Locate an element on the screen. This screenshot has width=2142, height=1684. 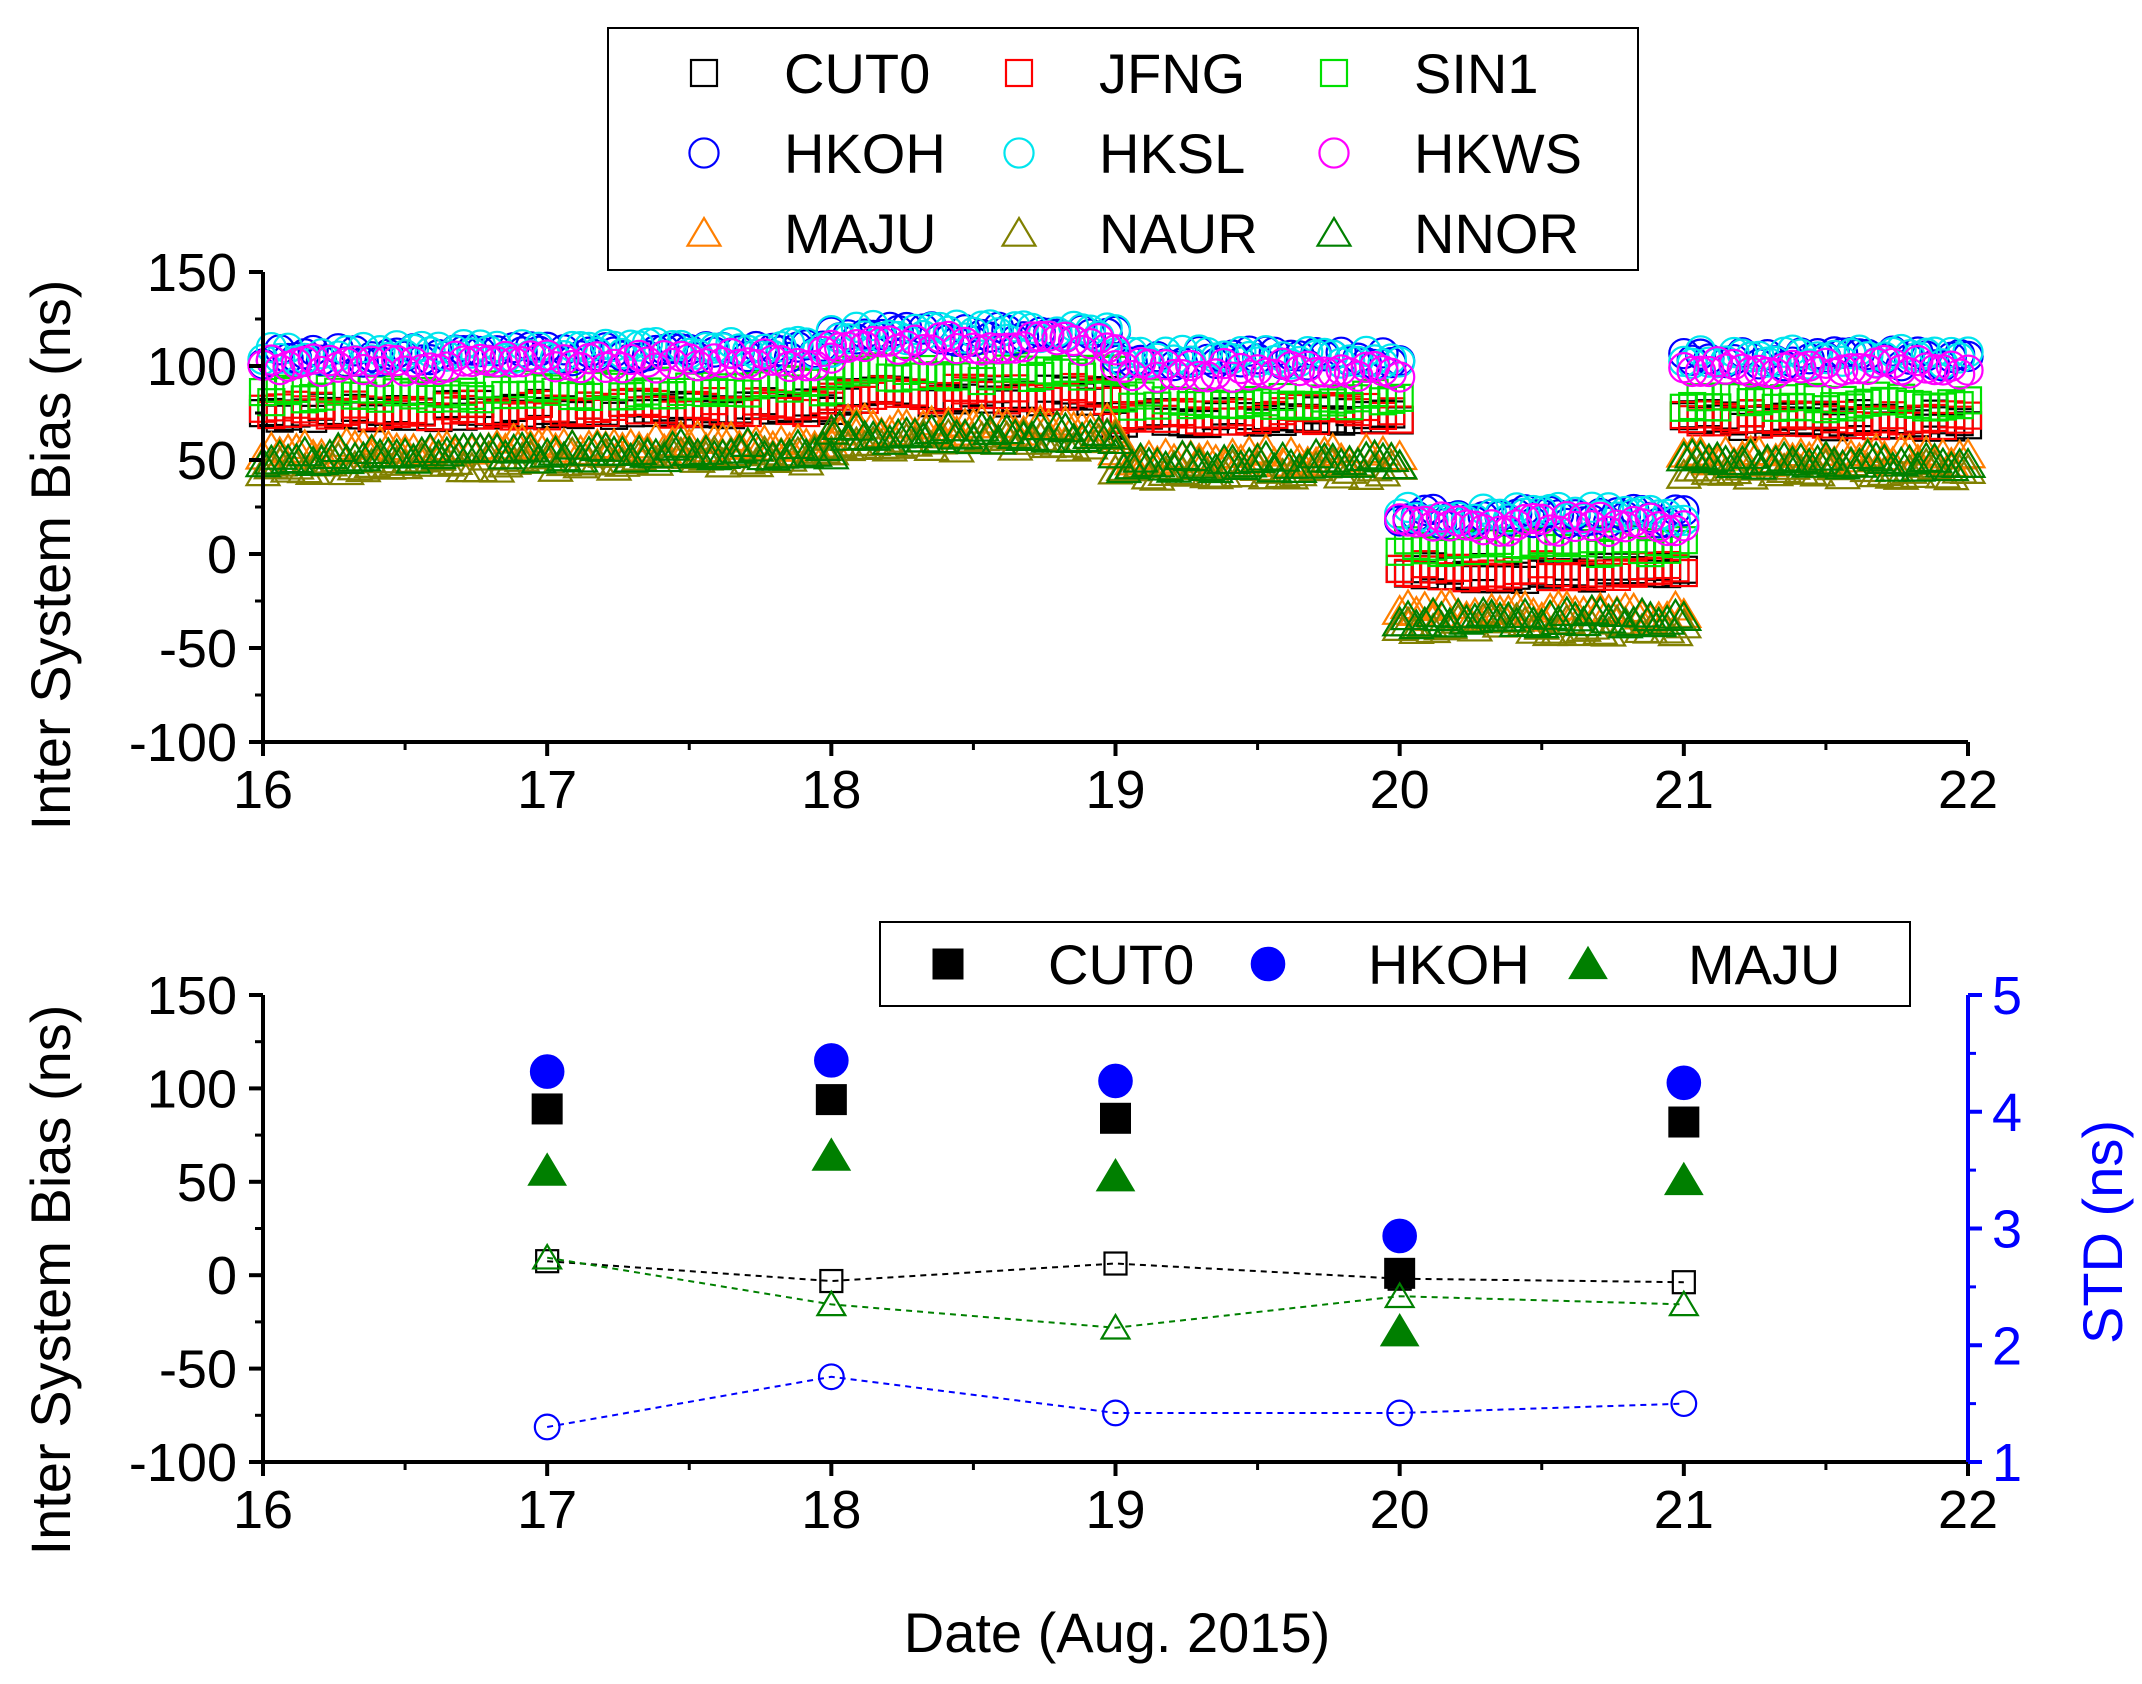
bottom-data-marks is located at coordinates (1115, 1242).